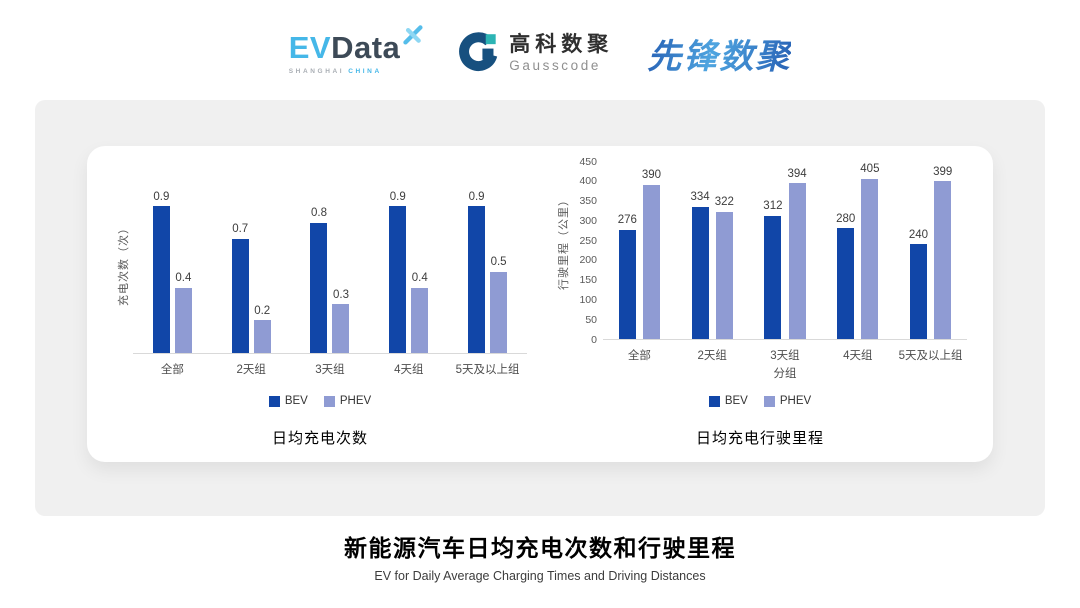 The height and width of the screenshot is (608, 1080). I want to click on bar-cell: 322, so click(724, 268).